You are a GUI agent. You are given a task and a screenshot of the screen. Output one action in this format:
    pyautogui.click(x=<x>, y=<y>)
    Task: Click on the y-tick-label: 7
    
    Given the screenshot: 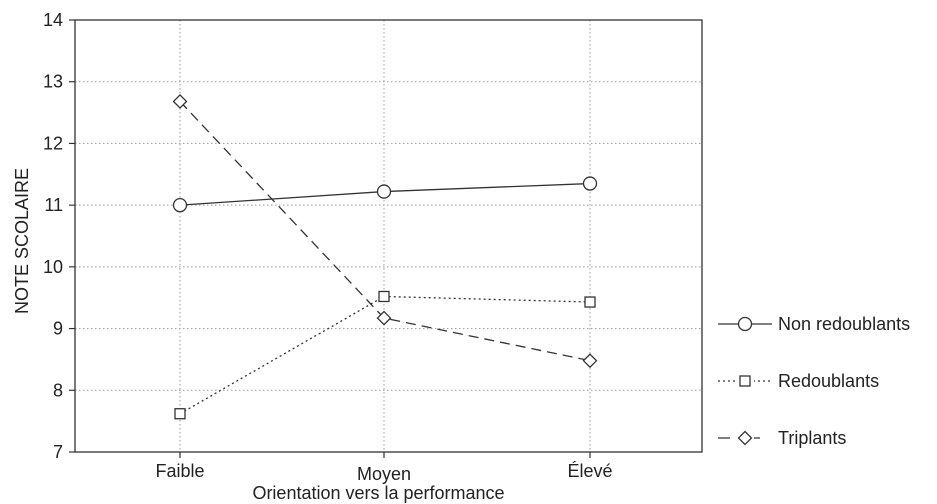 What is the action you would take?
    pyautogui.click(x=58, y=452)
    